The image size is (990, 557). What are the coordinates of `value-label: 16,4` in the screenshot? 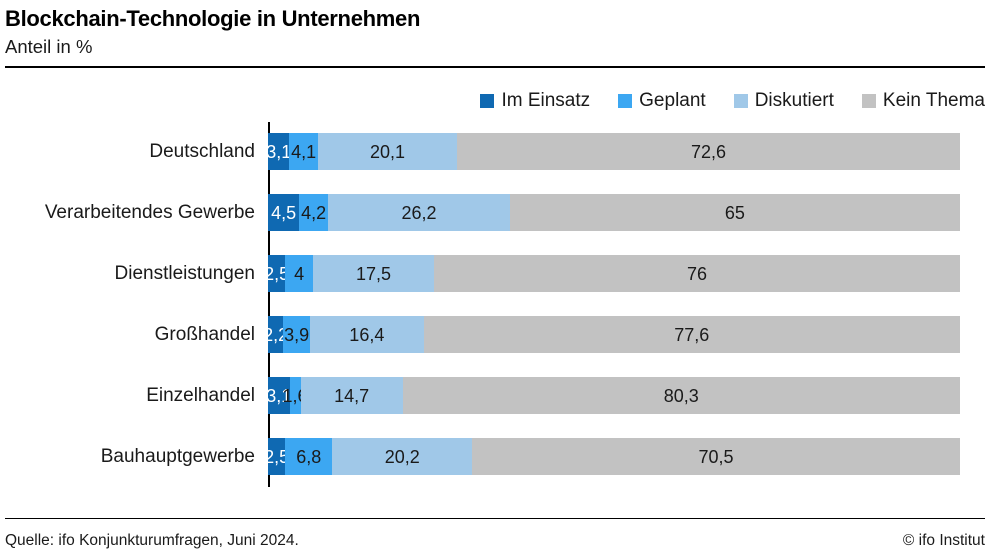 It's located at (367, 334).